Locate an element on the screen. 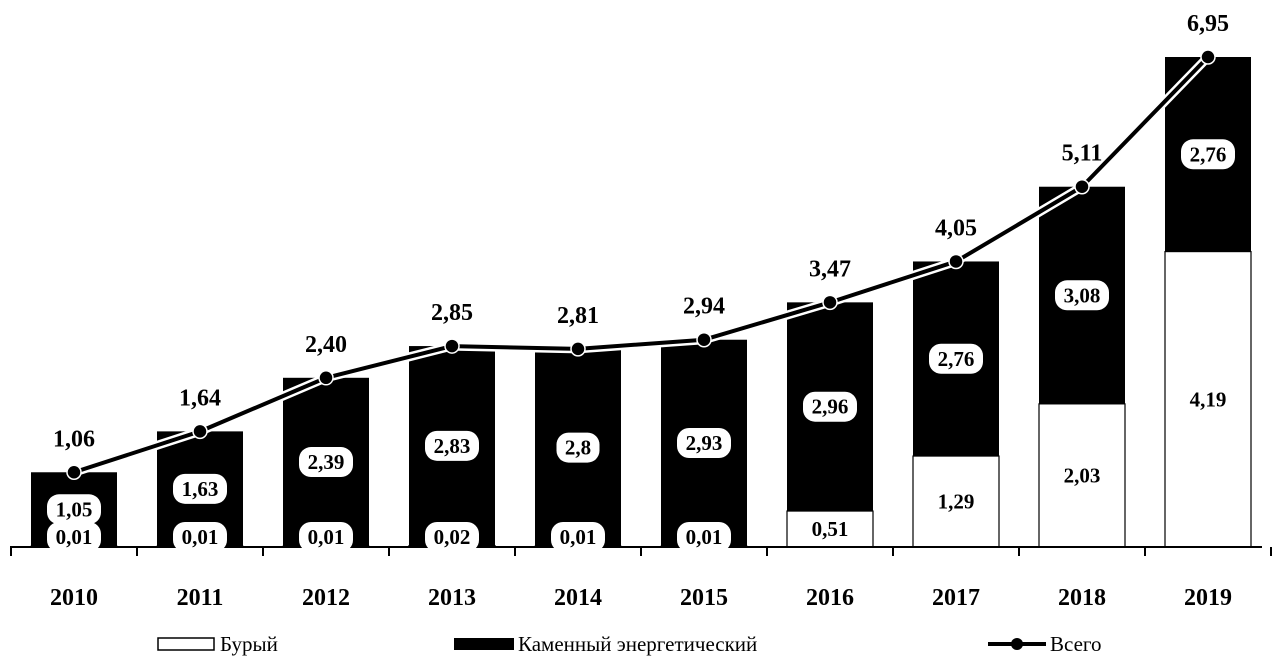 This screenshot has height=666, width=1276. label-bg-hard-2016 is located at coordinates (830, 406).